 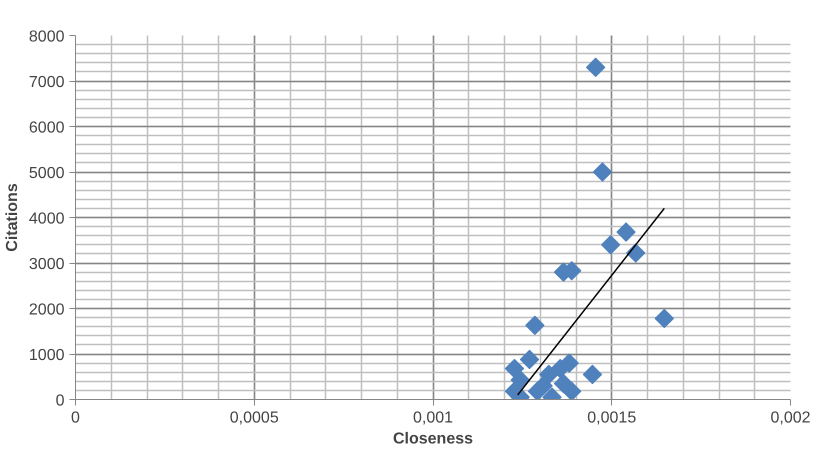 I want to click on y-tick-label: 7000, so click(x=46, y=82).